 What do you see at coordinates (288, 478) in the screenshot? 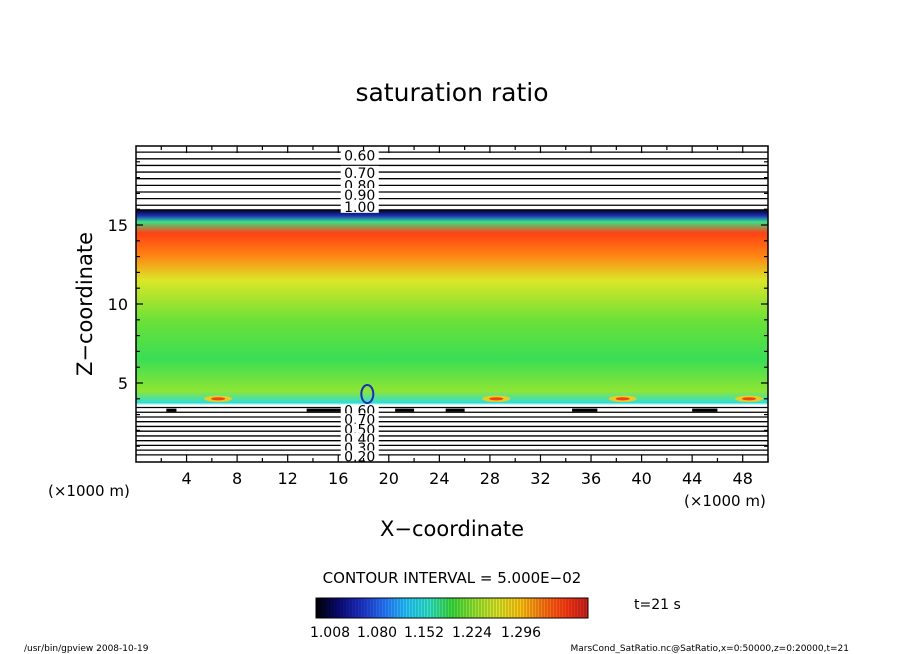
I see `x-tick-label: 12` at bounding box center [288, 478].